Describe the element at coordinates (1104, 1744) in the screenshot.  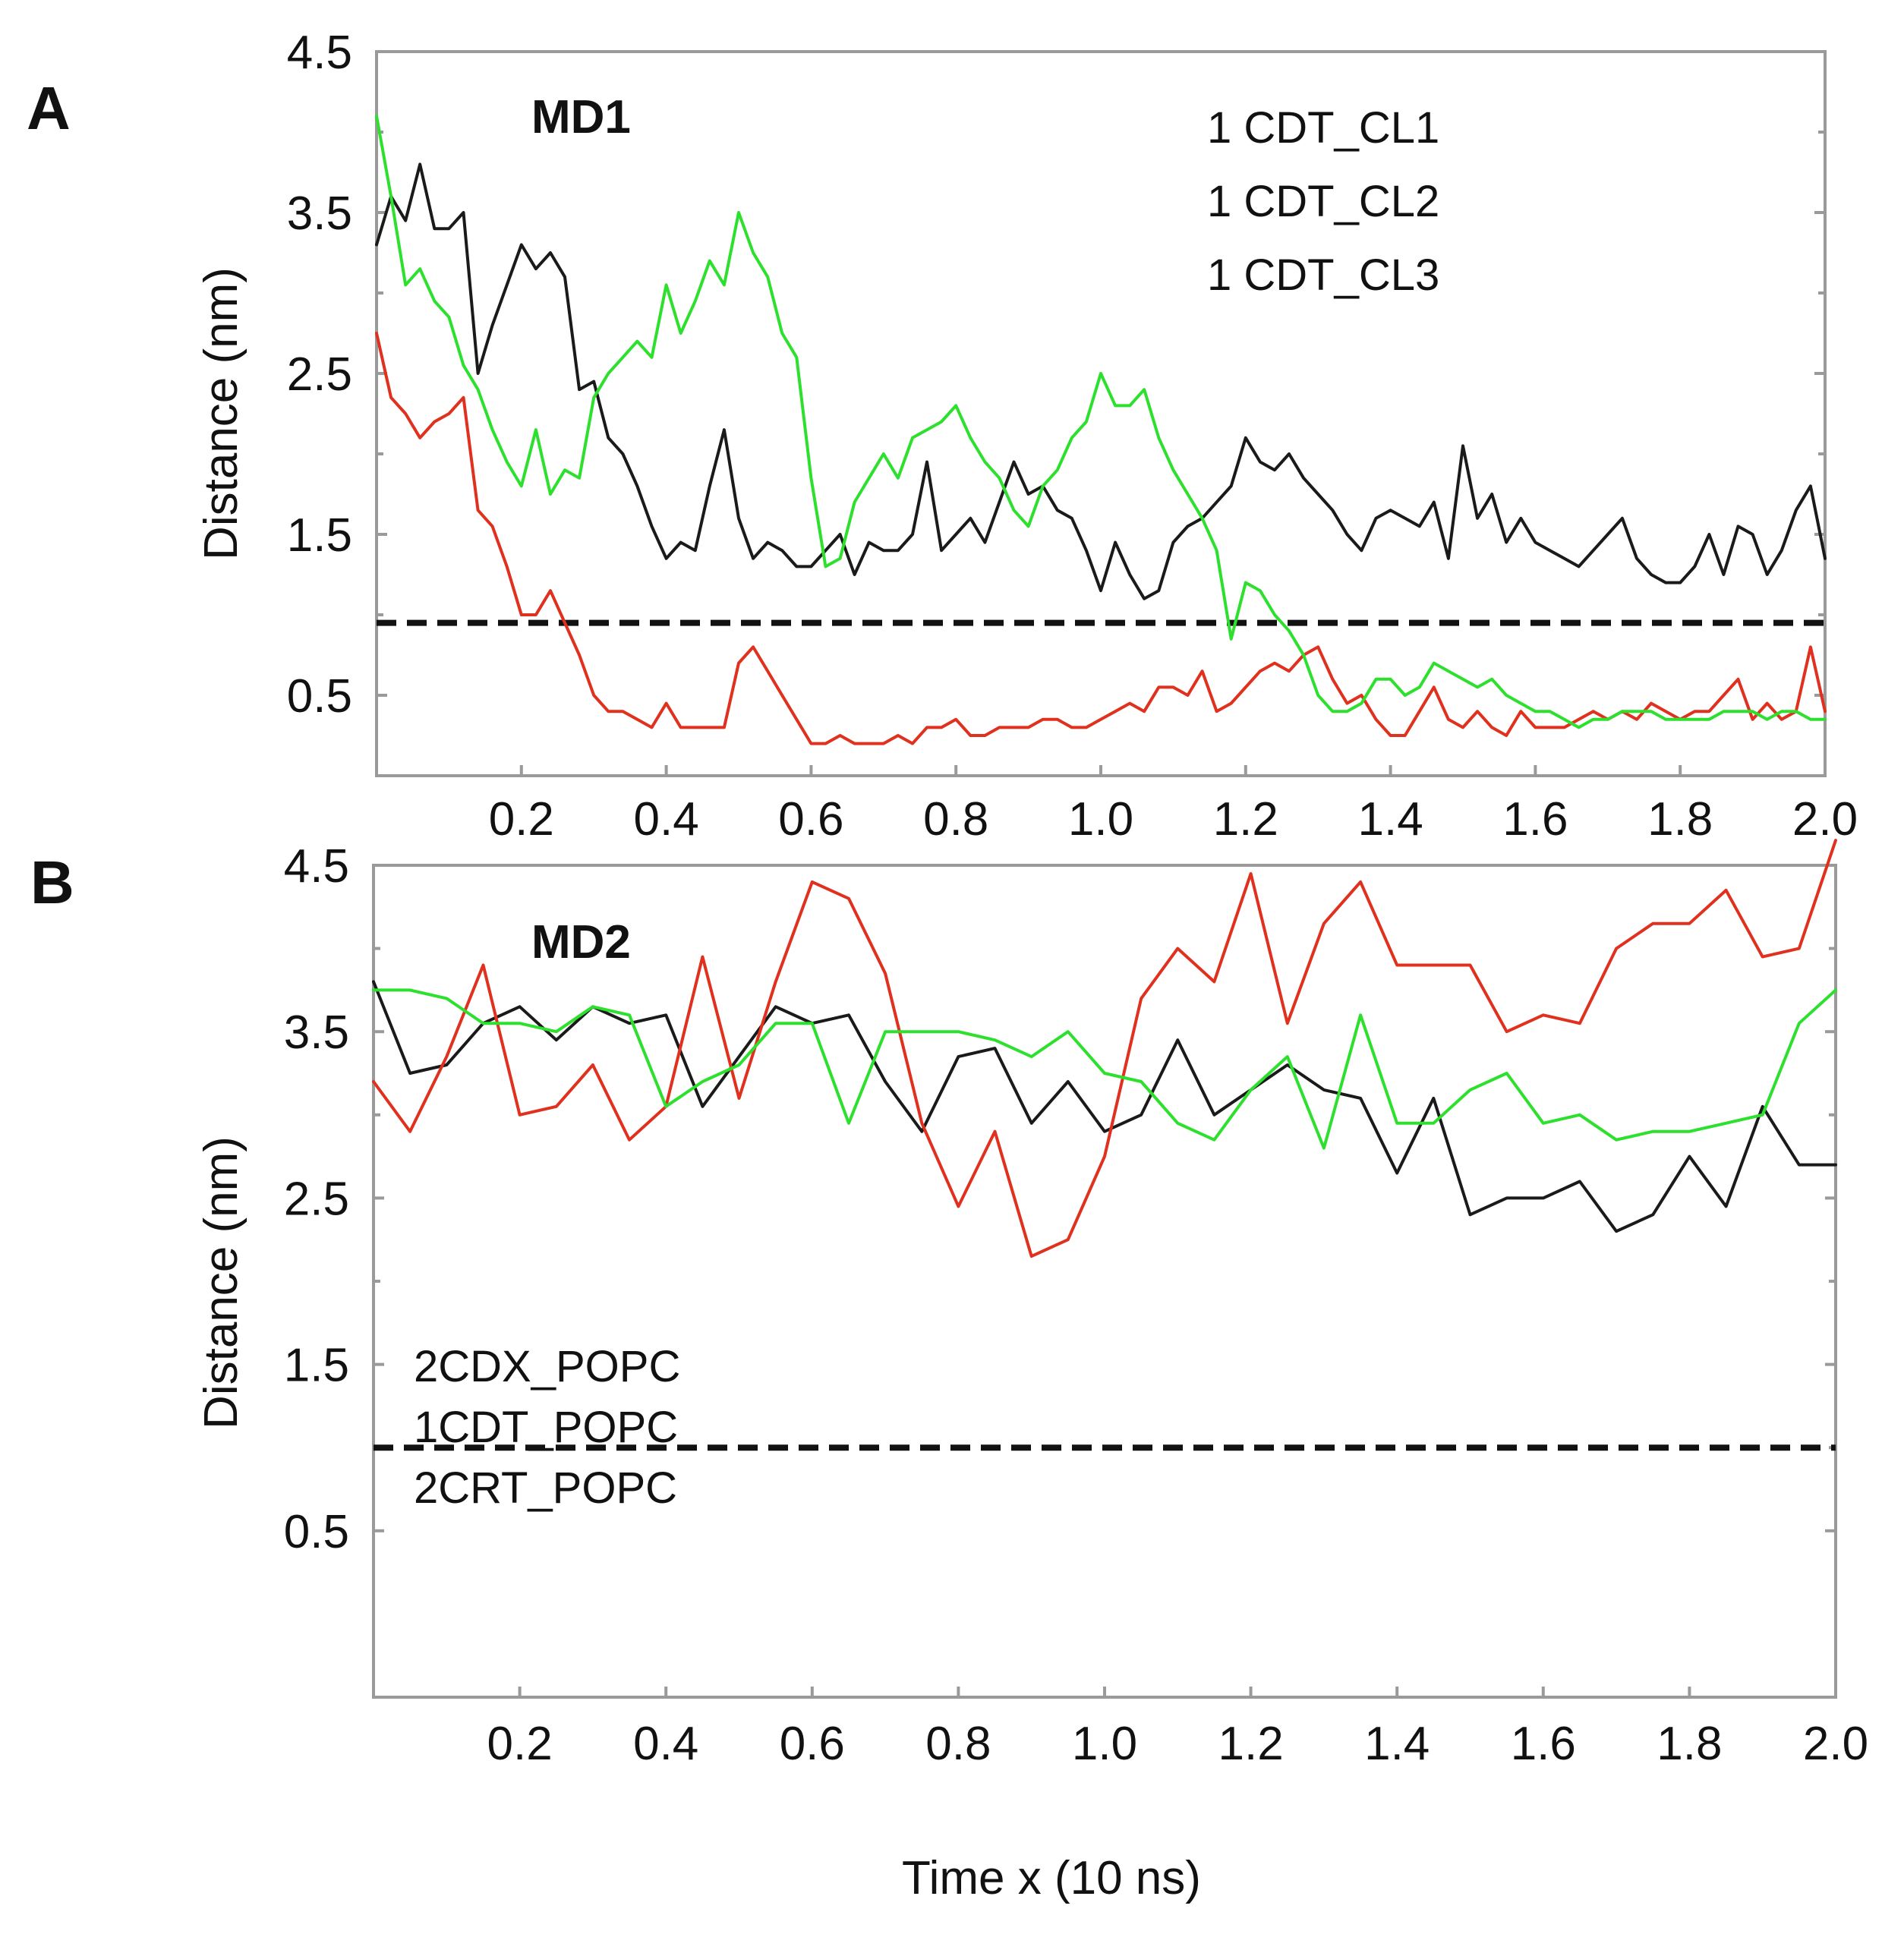
I see `panel-b-xtick-label: 1.0` at that location.